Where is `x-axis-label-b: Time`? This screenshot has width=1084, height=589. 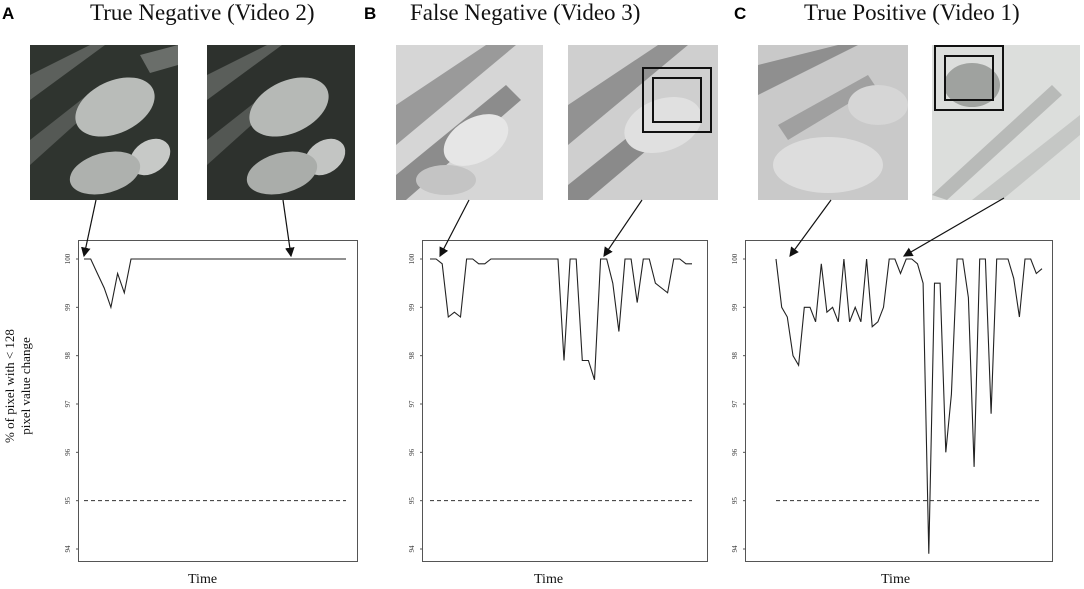
x-axis-label-b: Time is located at coordinates (549, 579).